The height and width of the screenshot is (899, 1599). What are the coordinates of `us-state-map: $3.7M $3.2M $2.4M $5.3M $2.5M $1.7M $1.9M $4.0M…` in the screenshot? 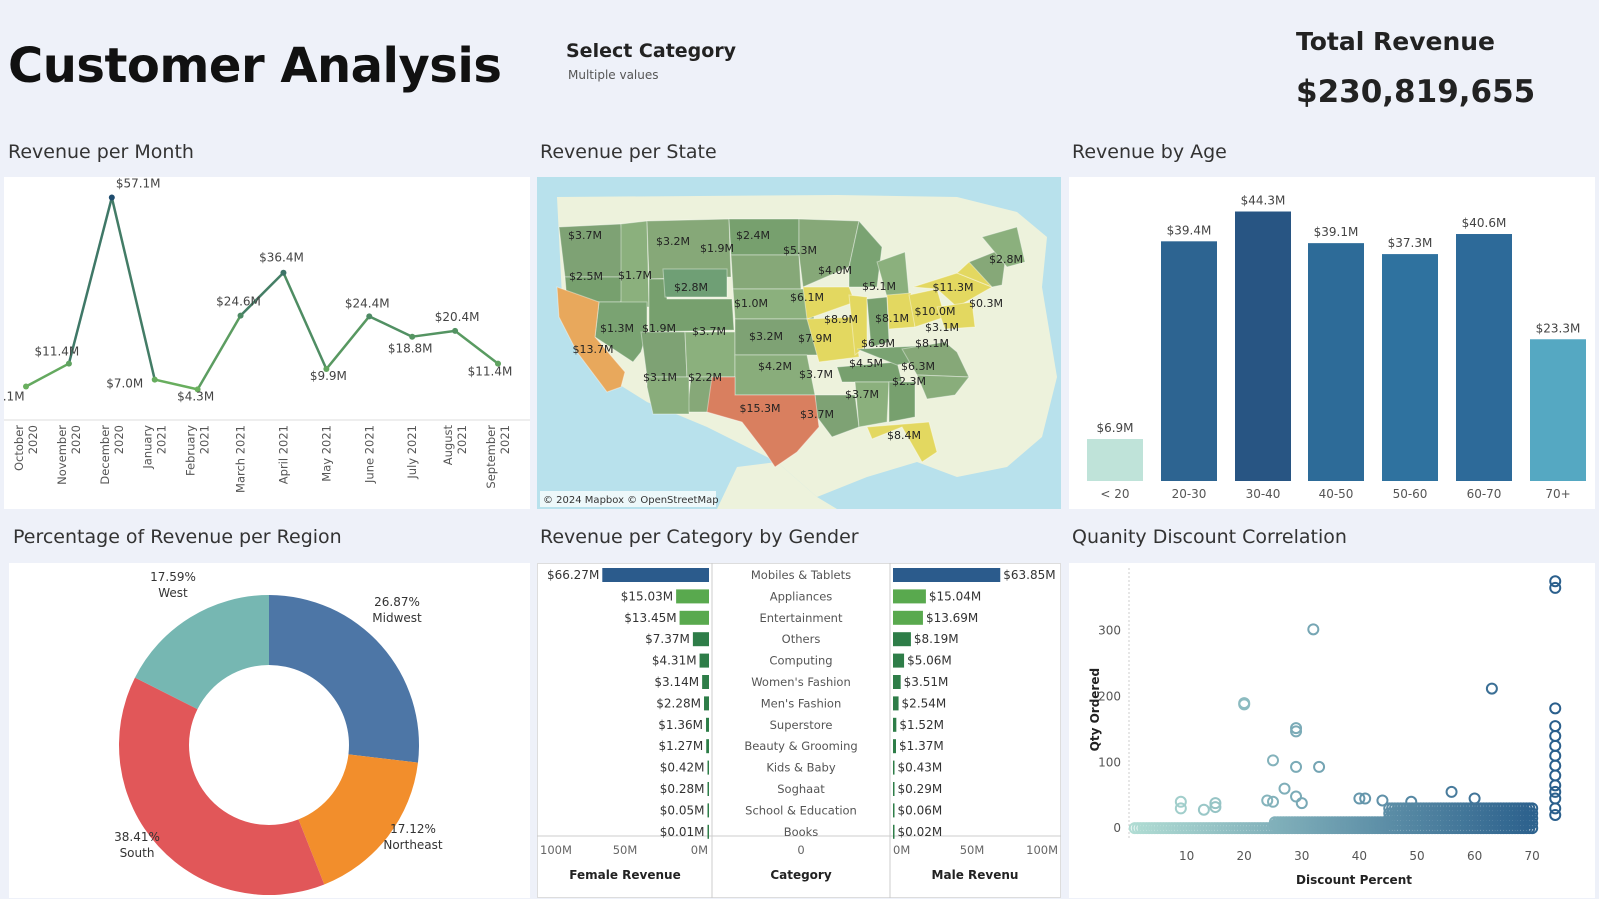 It's located at (799, 343).